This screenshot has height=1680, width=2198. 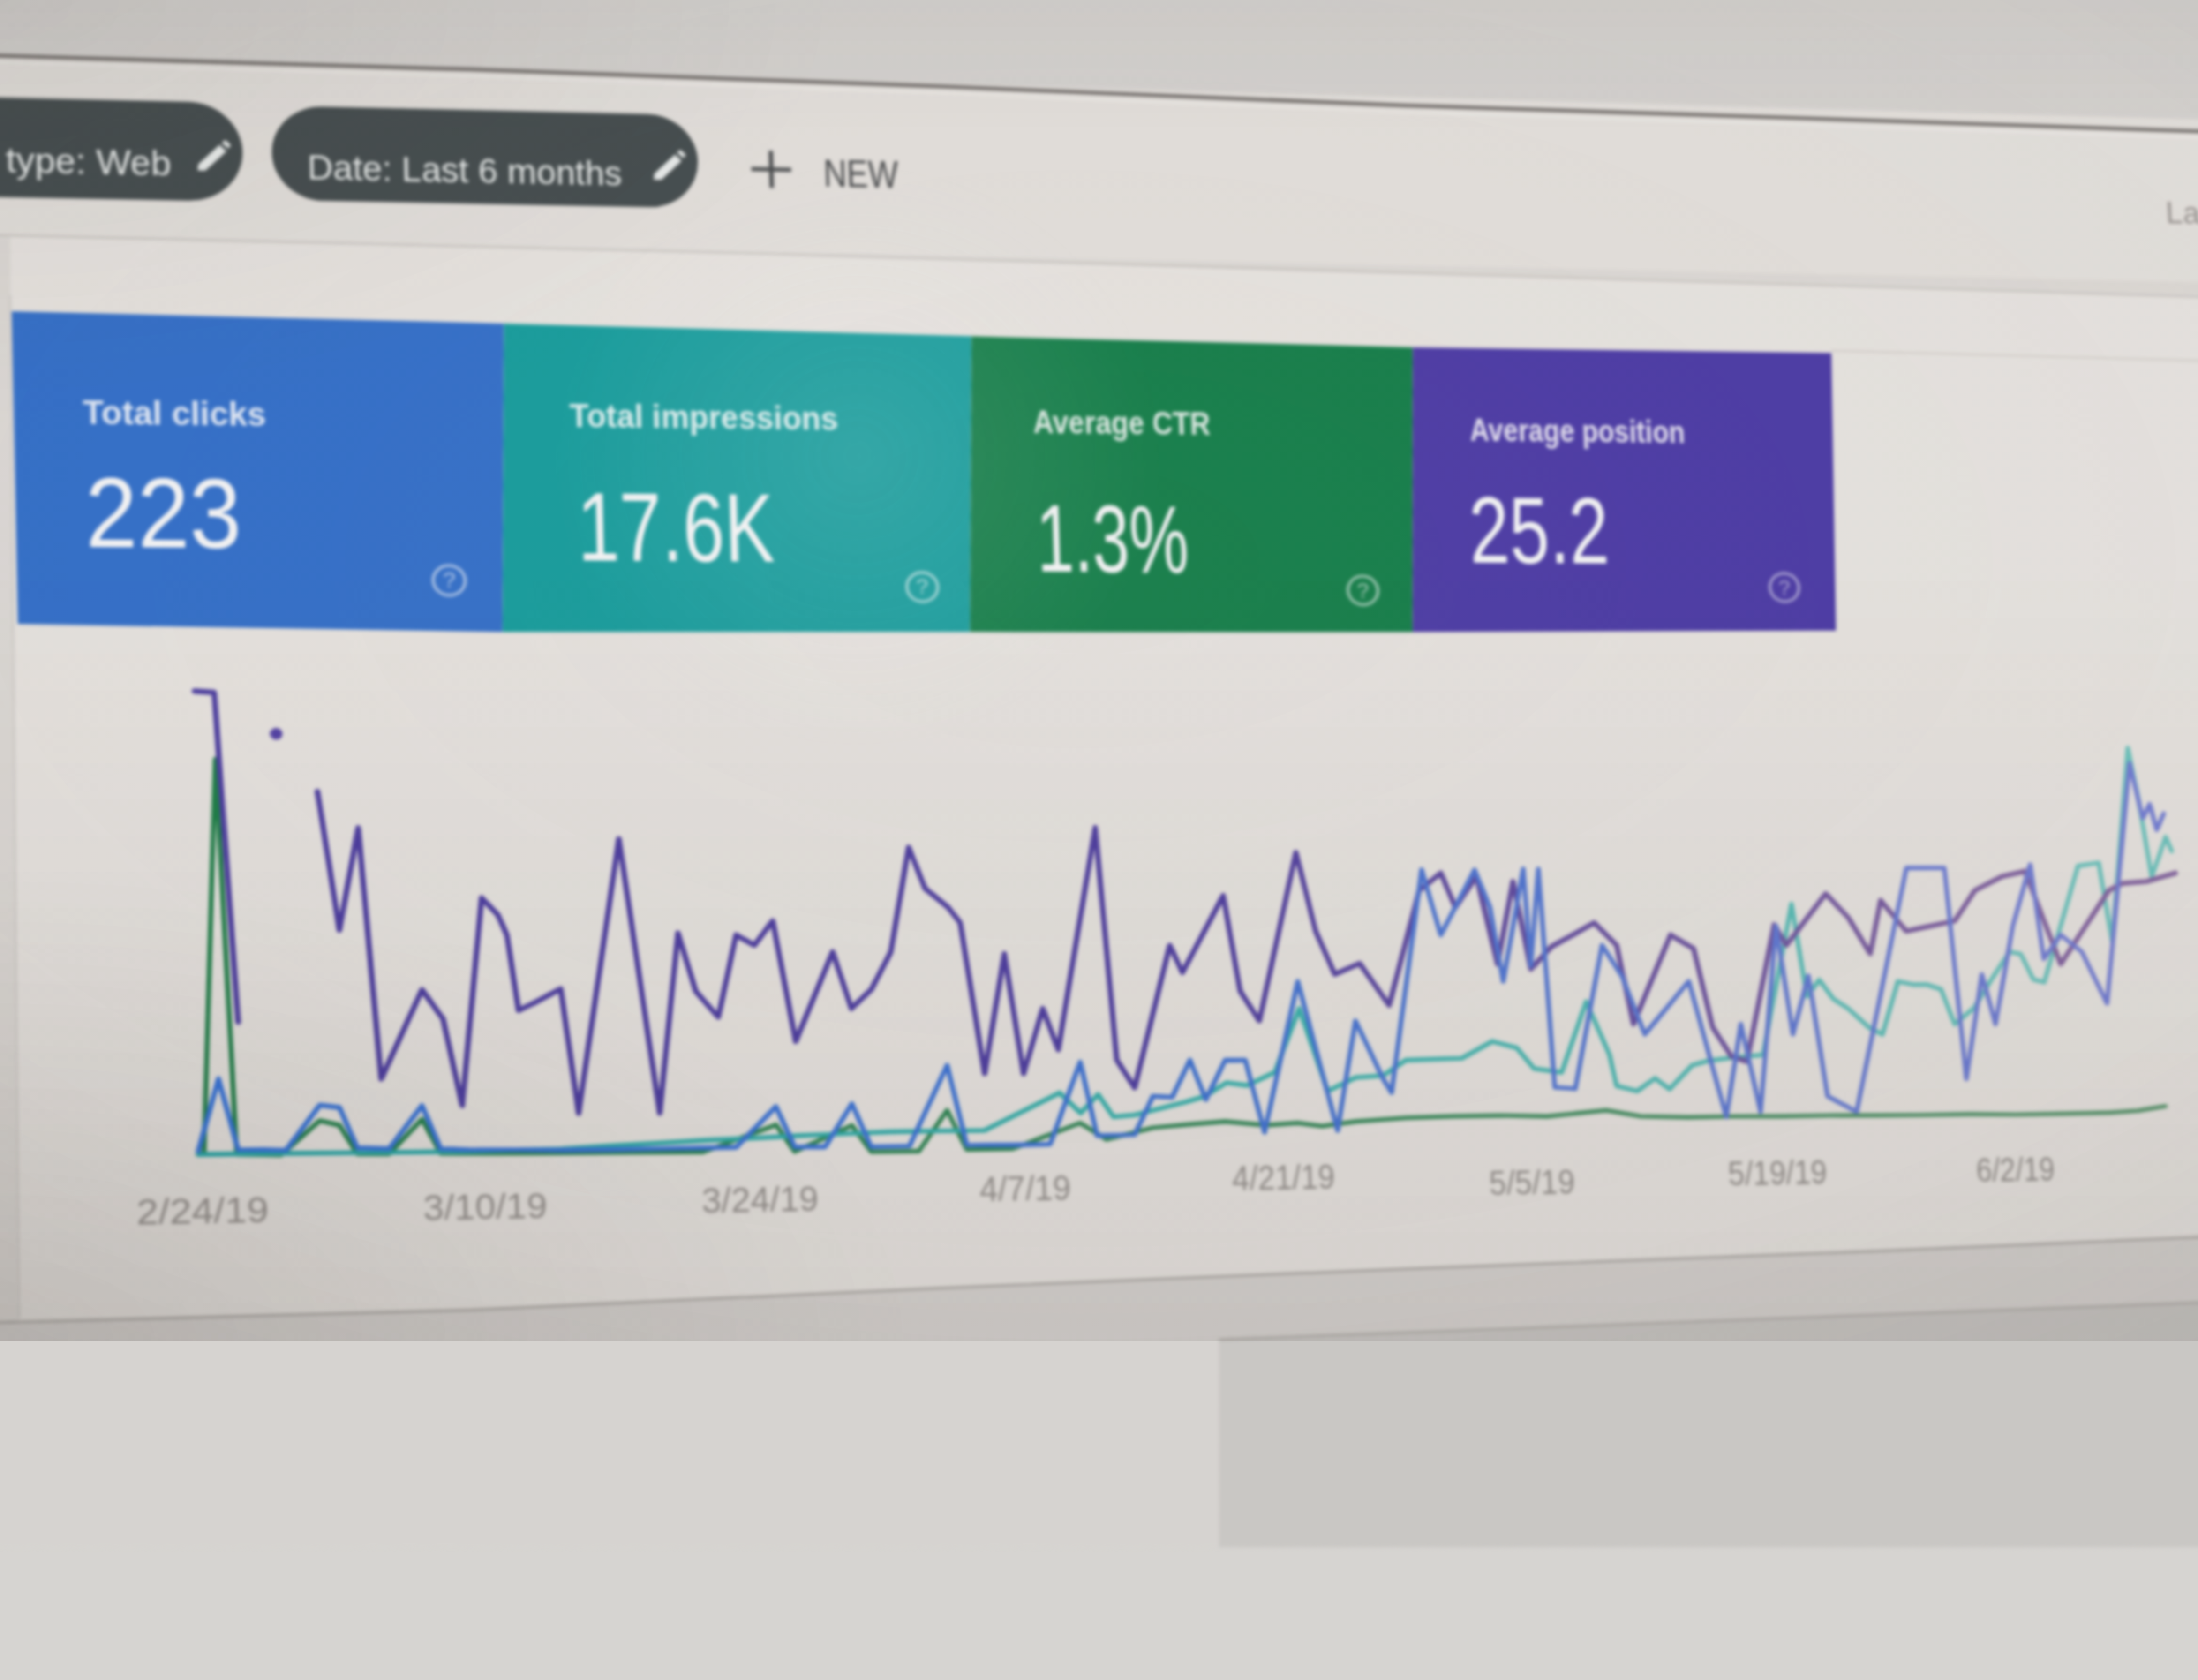 What do you see at coordinates (1532, 1183) in the screenshot?
I see `svg-text: 5/5/19` at bounding box center [1532, 1183].